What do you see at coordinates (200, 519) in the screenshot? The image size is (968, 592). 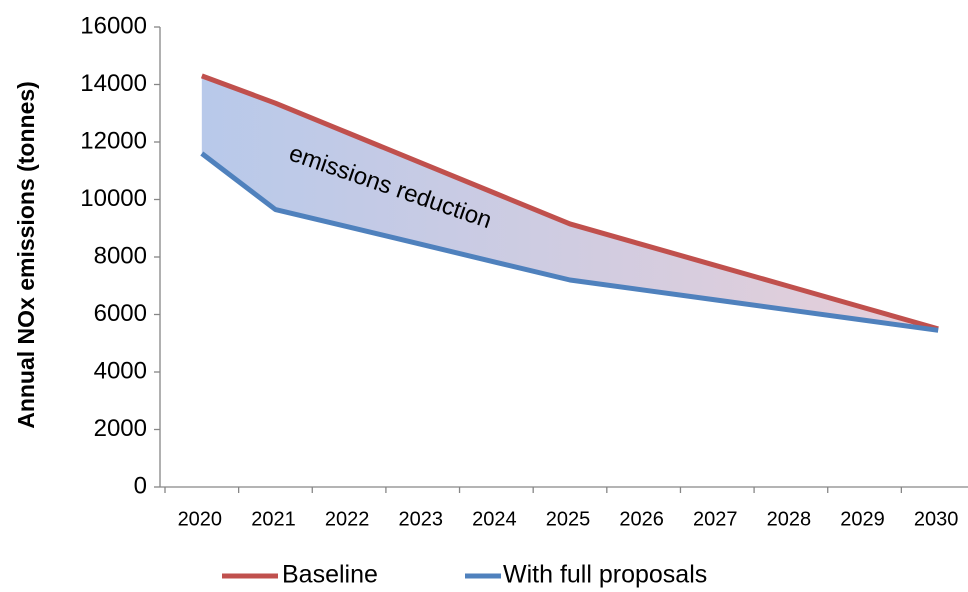 I see `x-tick-label: 2020` at bounding box center [200, 519].